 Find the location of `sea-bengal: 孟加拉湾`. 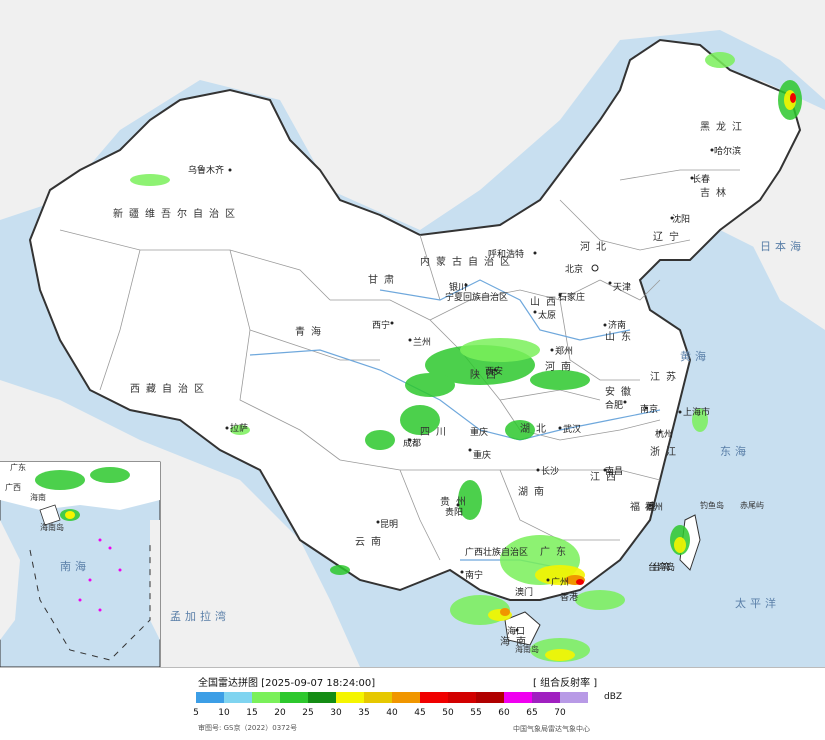

sea-bengal: 孟加拉湾 is located at coordinates (200, 616).